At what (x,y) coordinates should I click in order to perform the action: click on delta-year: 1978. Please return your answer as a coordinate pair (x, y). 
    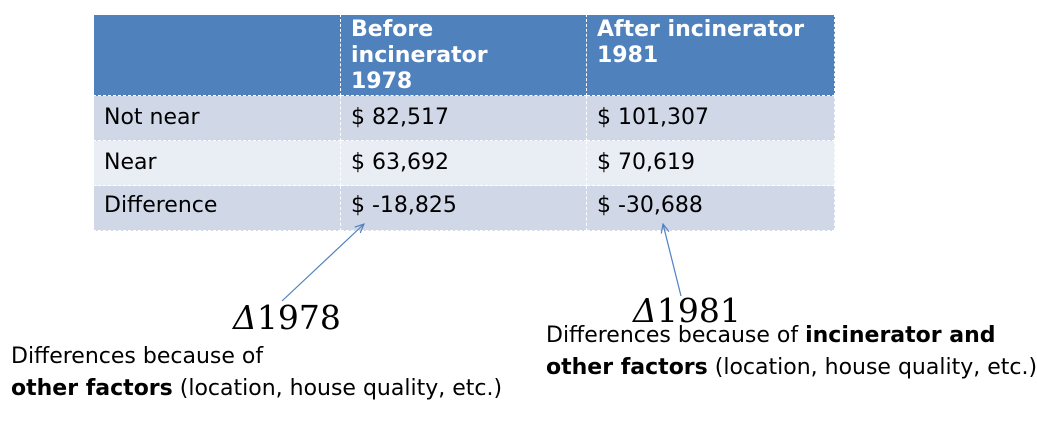
    Looking at the image, I should click on (298, 317).